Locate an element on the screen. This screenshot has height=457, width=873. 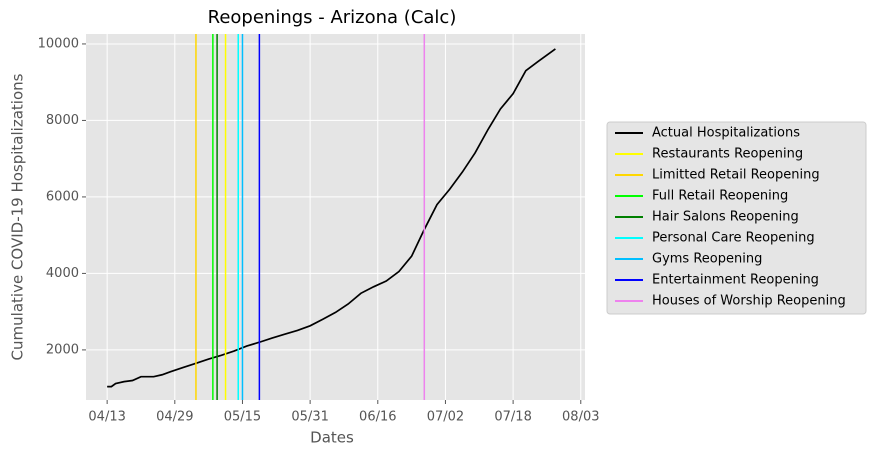
x-tick-label: 08/03 is located at coordinates (580, 417).